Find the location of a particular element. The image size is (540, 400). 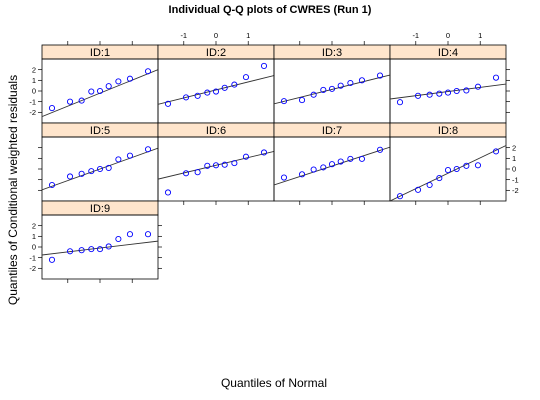

panel-strip-label: ID:3 is located at coordinates (332, 53).